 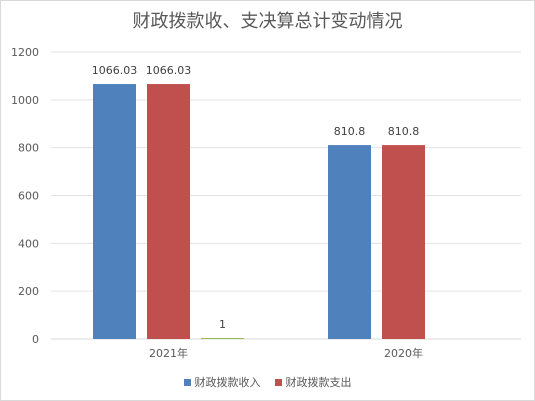 What do you see at coordinates (28, 243) in the screenshot?
I see `y-tick-label: 400` at bounding box center [28, 243].